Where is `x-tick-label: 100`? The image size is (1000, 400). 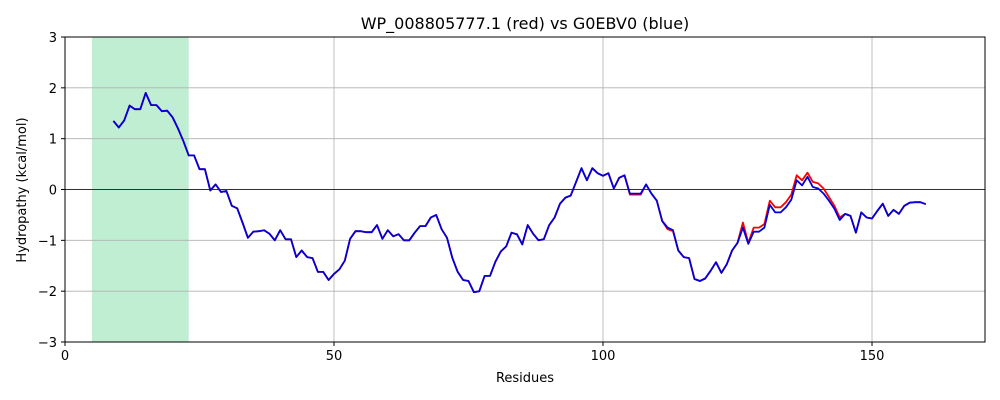 x-tick-label: 100 is located at coordinates (603, 356).